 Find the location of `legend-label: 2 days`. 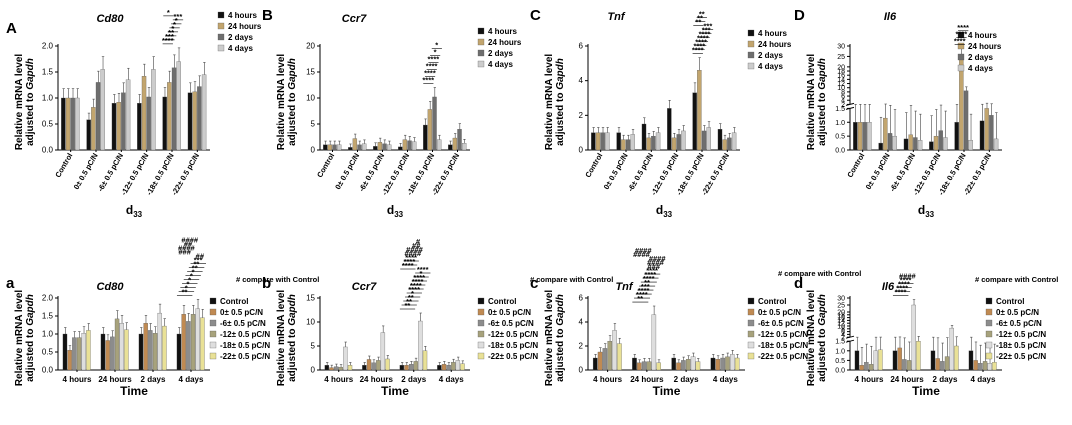

legend-label: 2 days is located at coordinates (240, 37).